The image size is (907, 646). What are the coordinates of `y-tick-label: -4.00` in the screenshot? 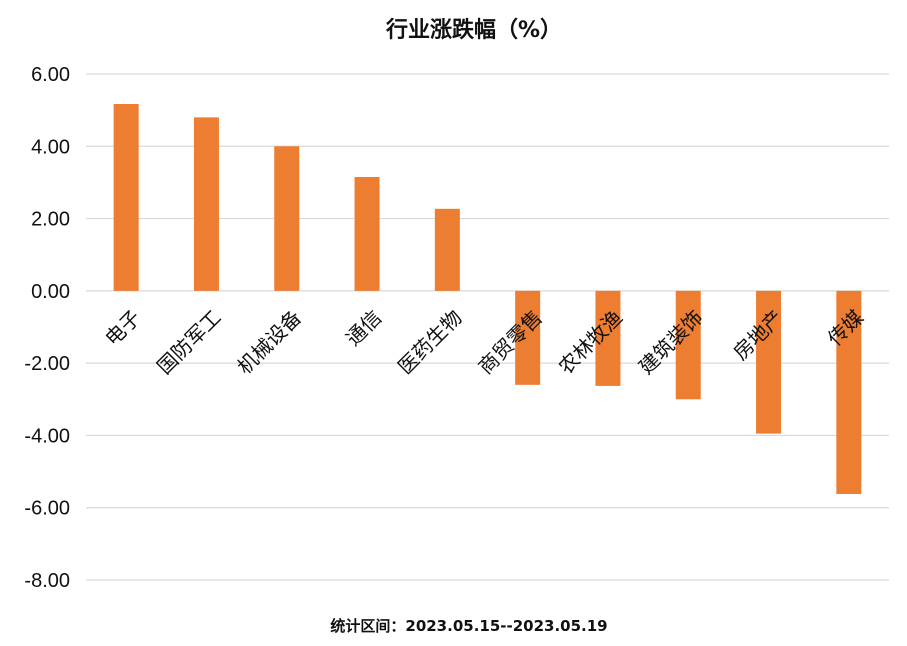 It's located at (47, 436).